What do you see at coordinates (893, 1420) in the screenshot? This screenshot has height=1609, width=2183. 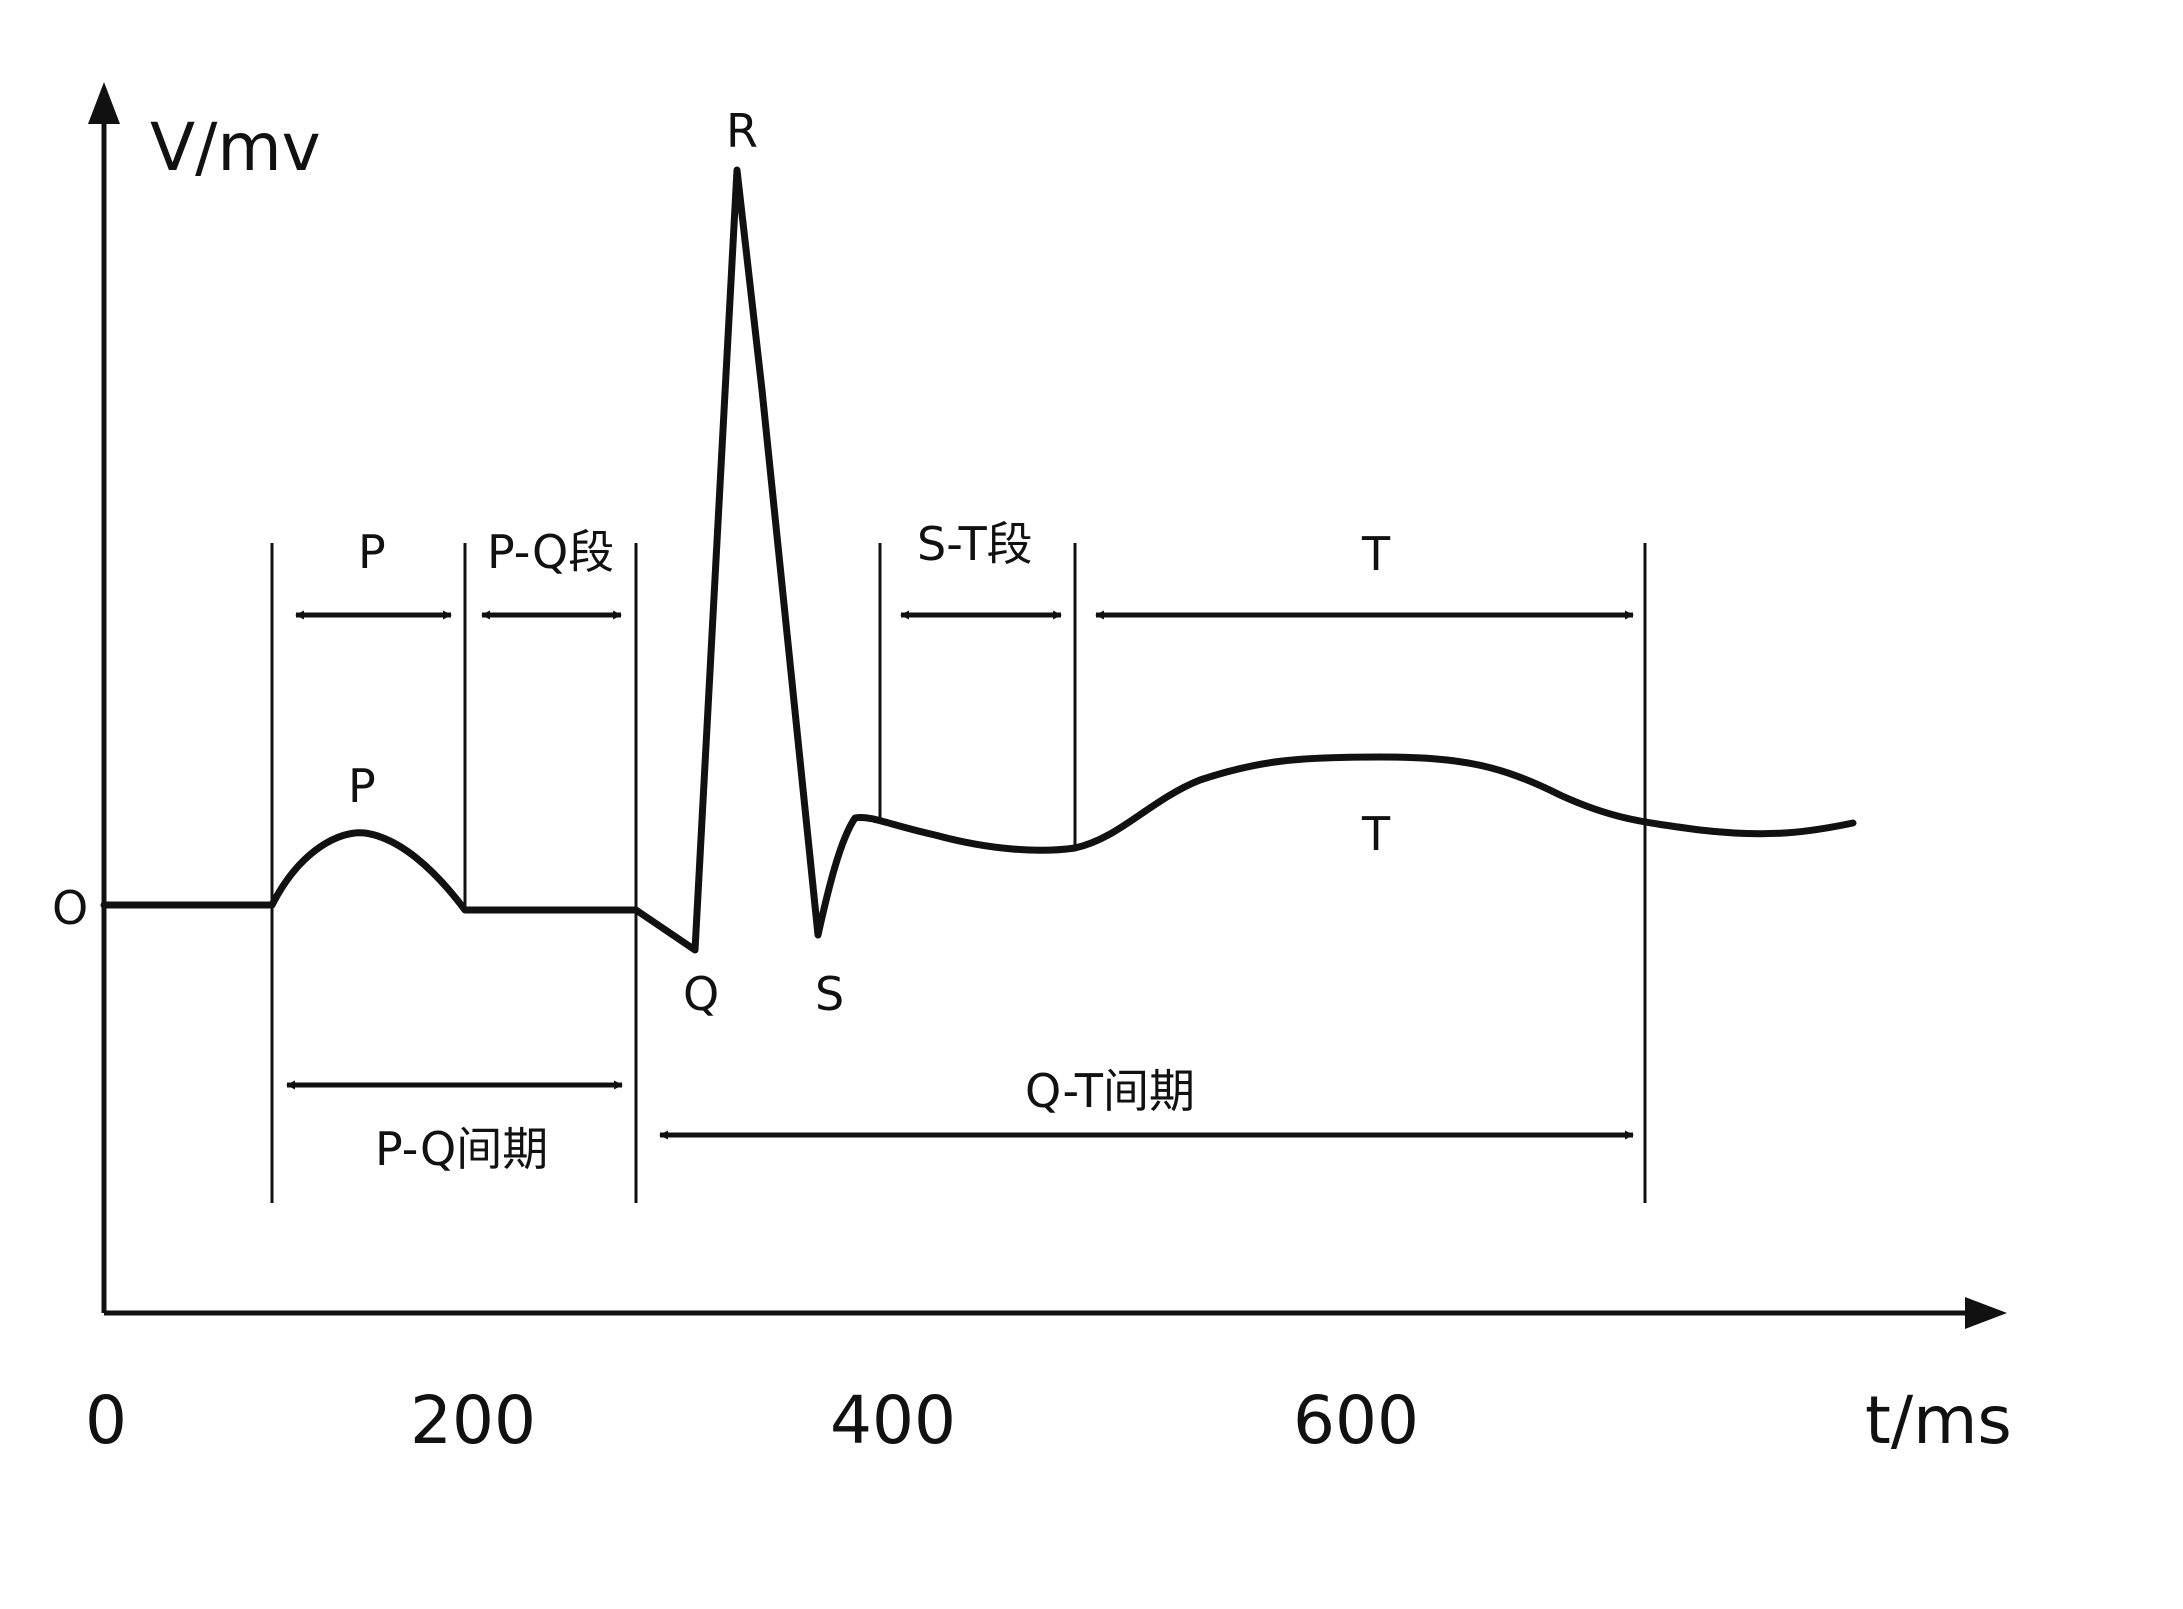 I see `x-tick-label: 400` at bounding box center [893, 1420].